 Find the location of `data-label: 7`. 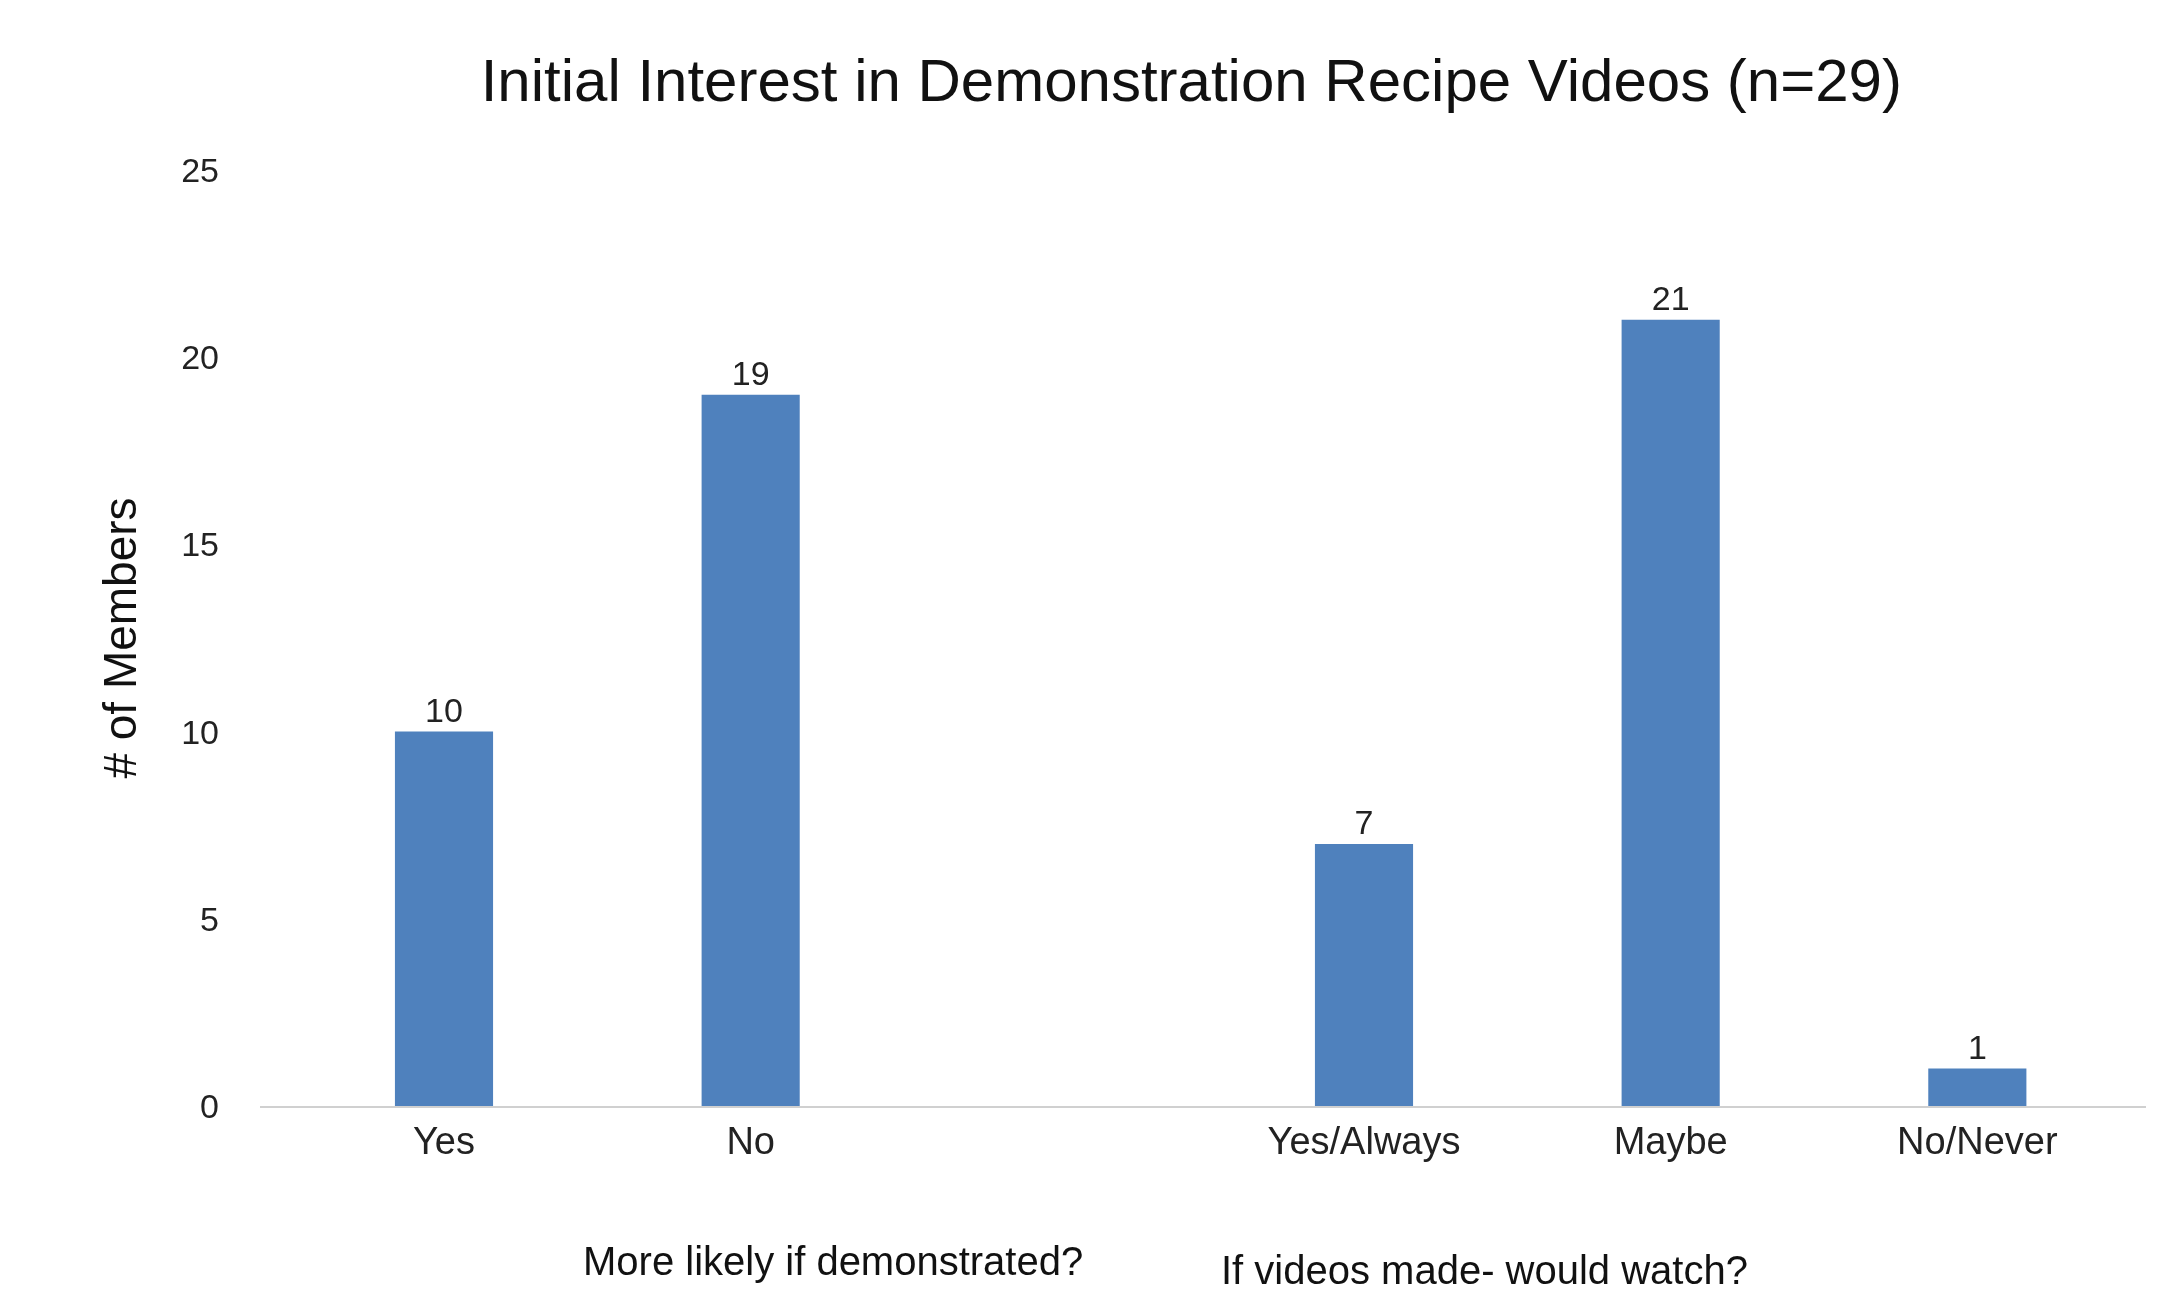

data-label: 7 is located at coordinates (1364, 821).